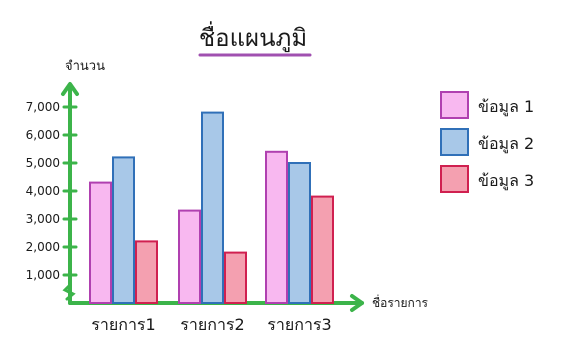 The image size is (563, 340). What do you see at coordinates (506, 181) in the screenshot?
I see `legend-label: ข้อมูล 3` at bounding box center [506, 181].